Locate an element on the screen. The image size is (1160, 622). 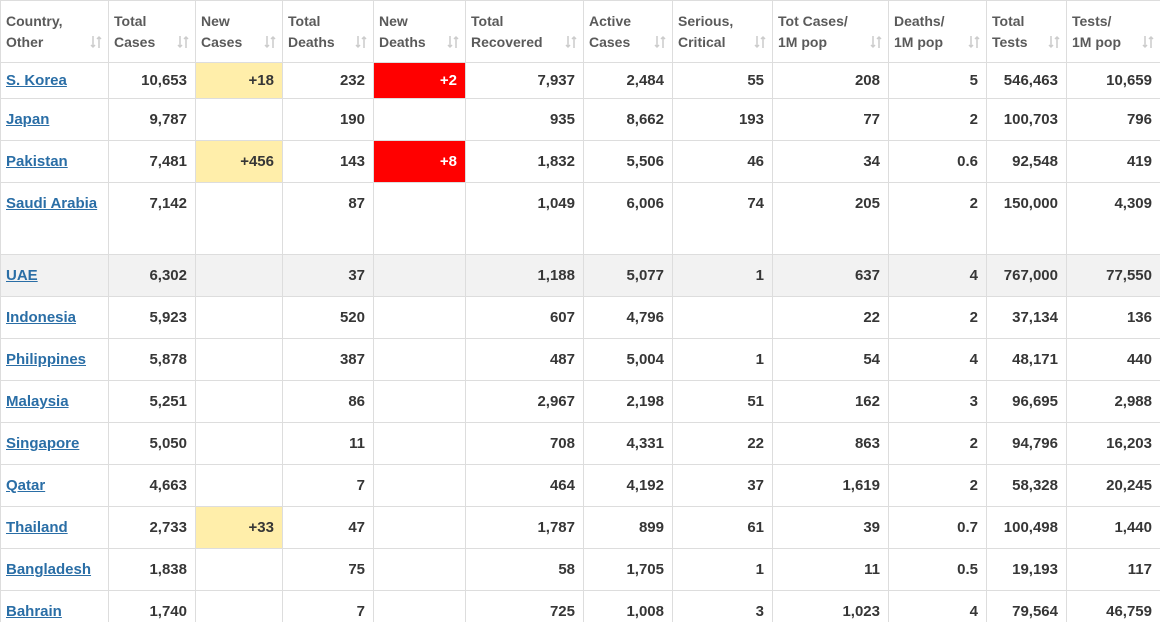
cell: 1 is located at coordinates (722, 275).